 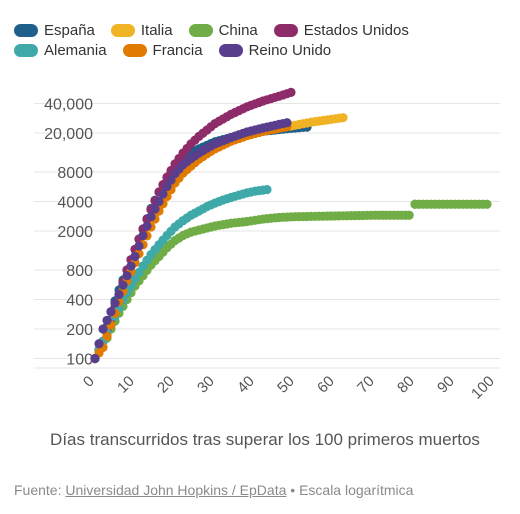 I want to click on legend-item-espana: España, so click(x=54, y=30).